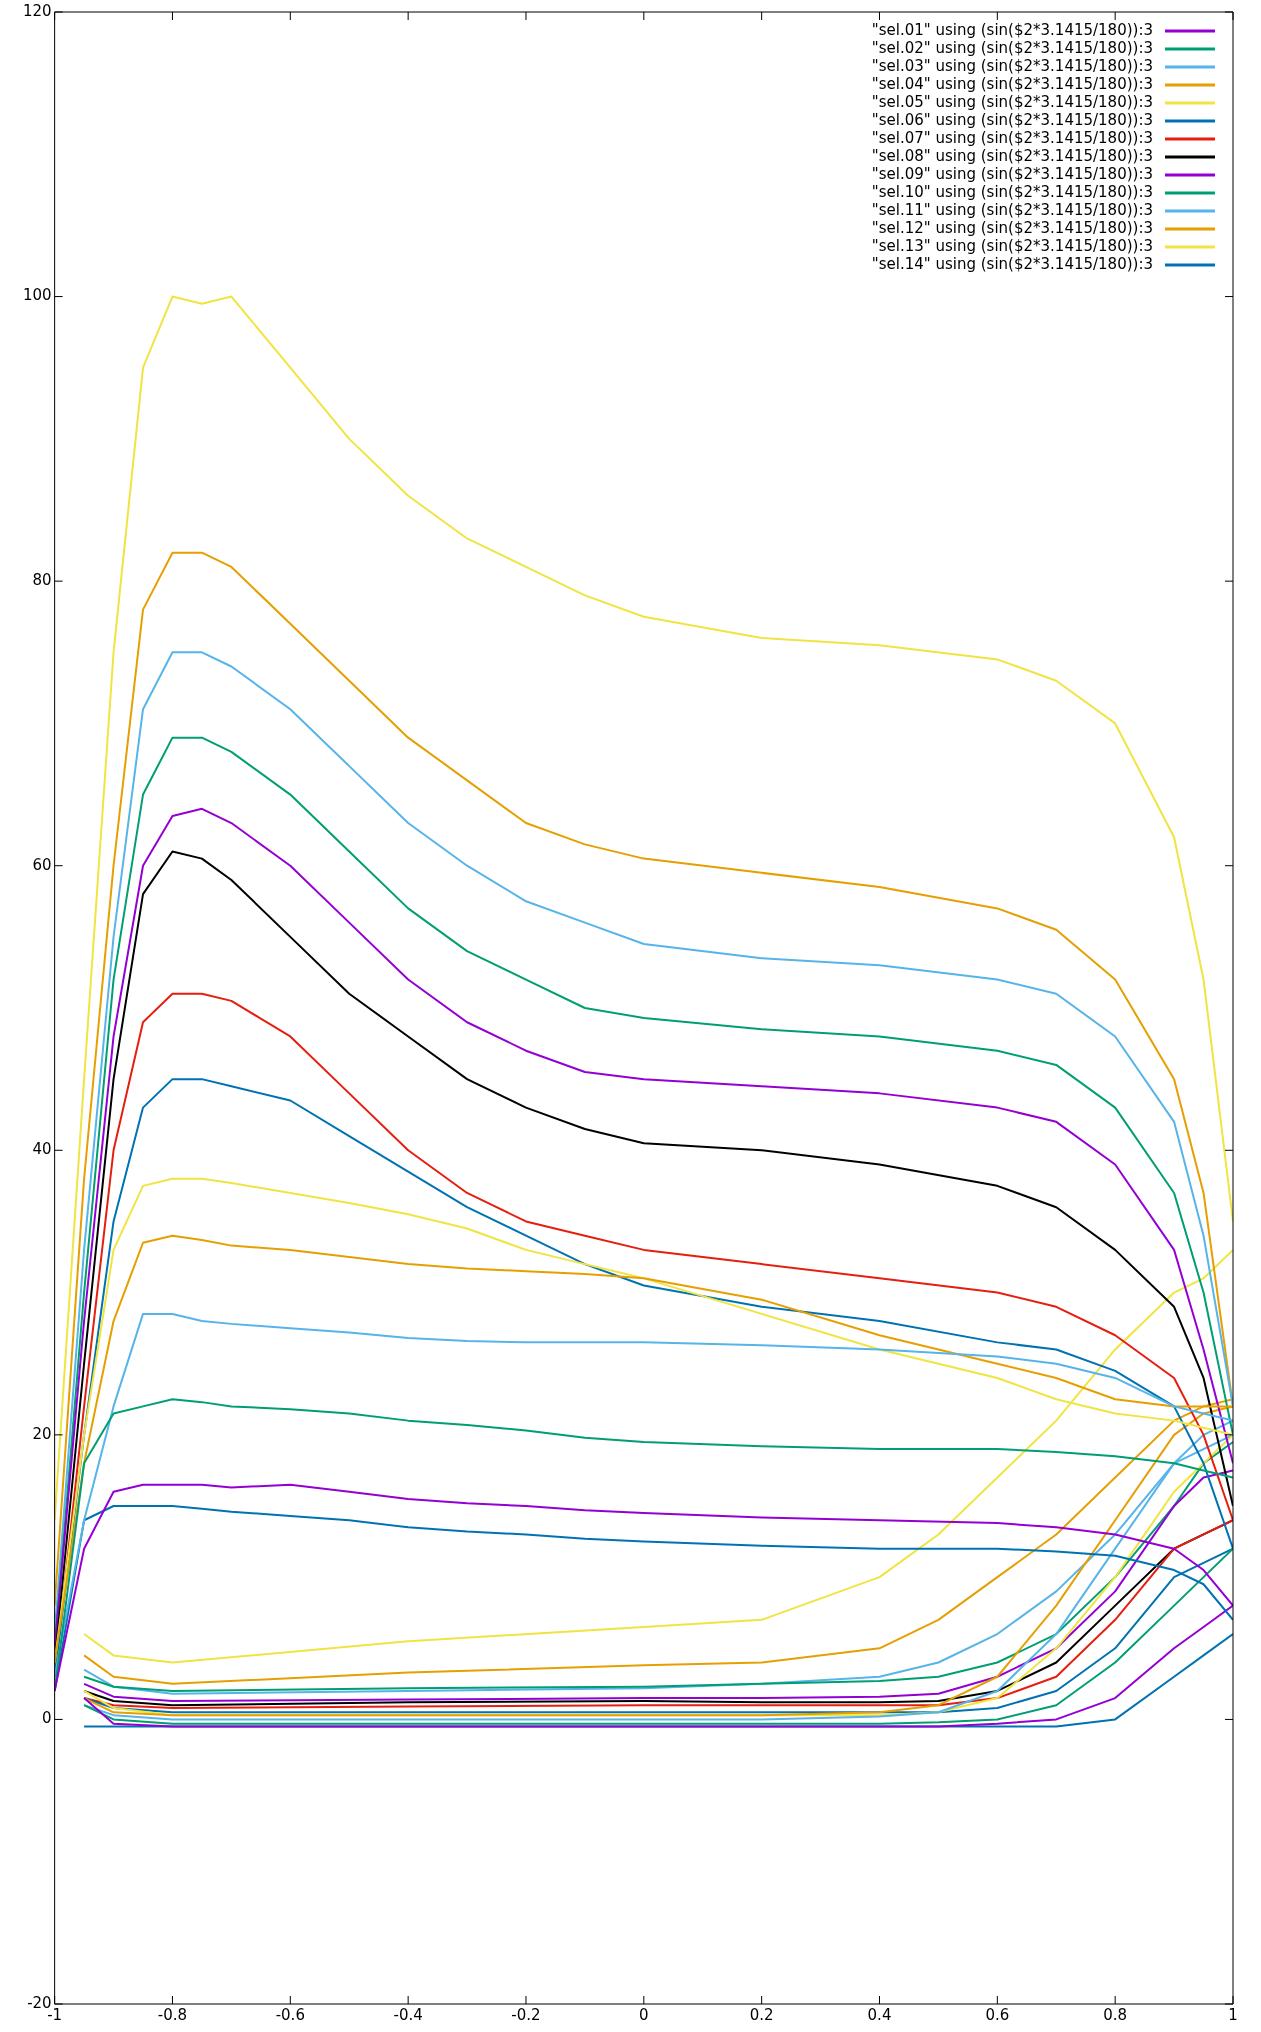 Image resolution: width=1261 pixels, height=2032 pixels. I want to click on x-tick-label: 1, so click(1233, 2014).